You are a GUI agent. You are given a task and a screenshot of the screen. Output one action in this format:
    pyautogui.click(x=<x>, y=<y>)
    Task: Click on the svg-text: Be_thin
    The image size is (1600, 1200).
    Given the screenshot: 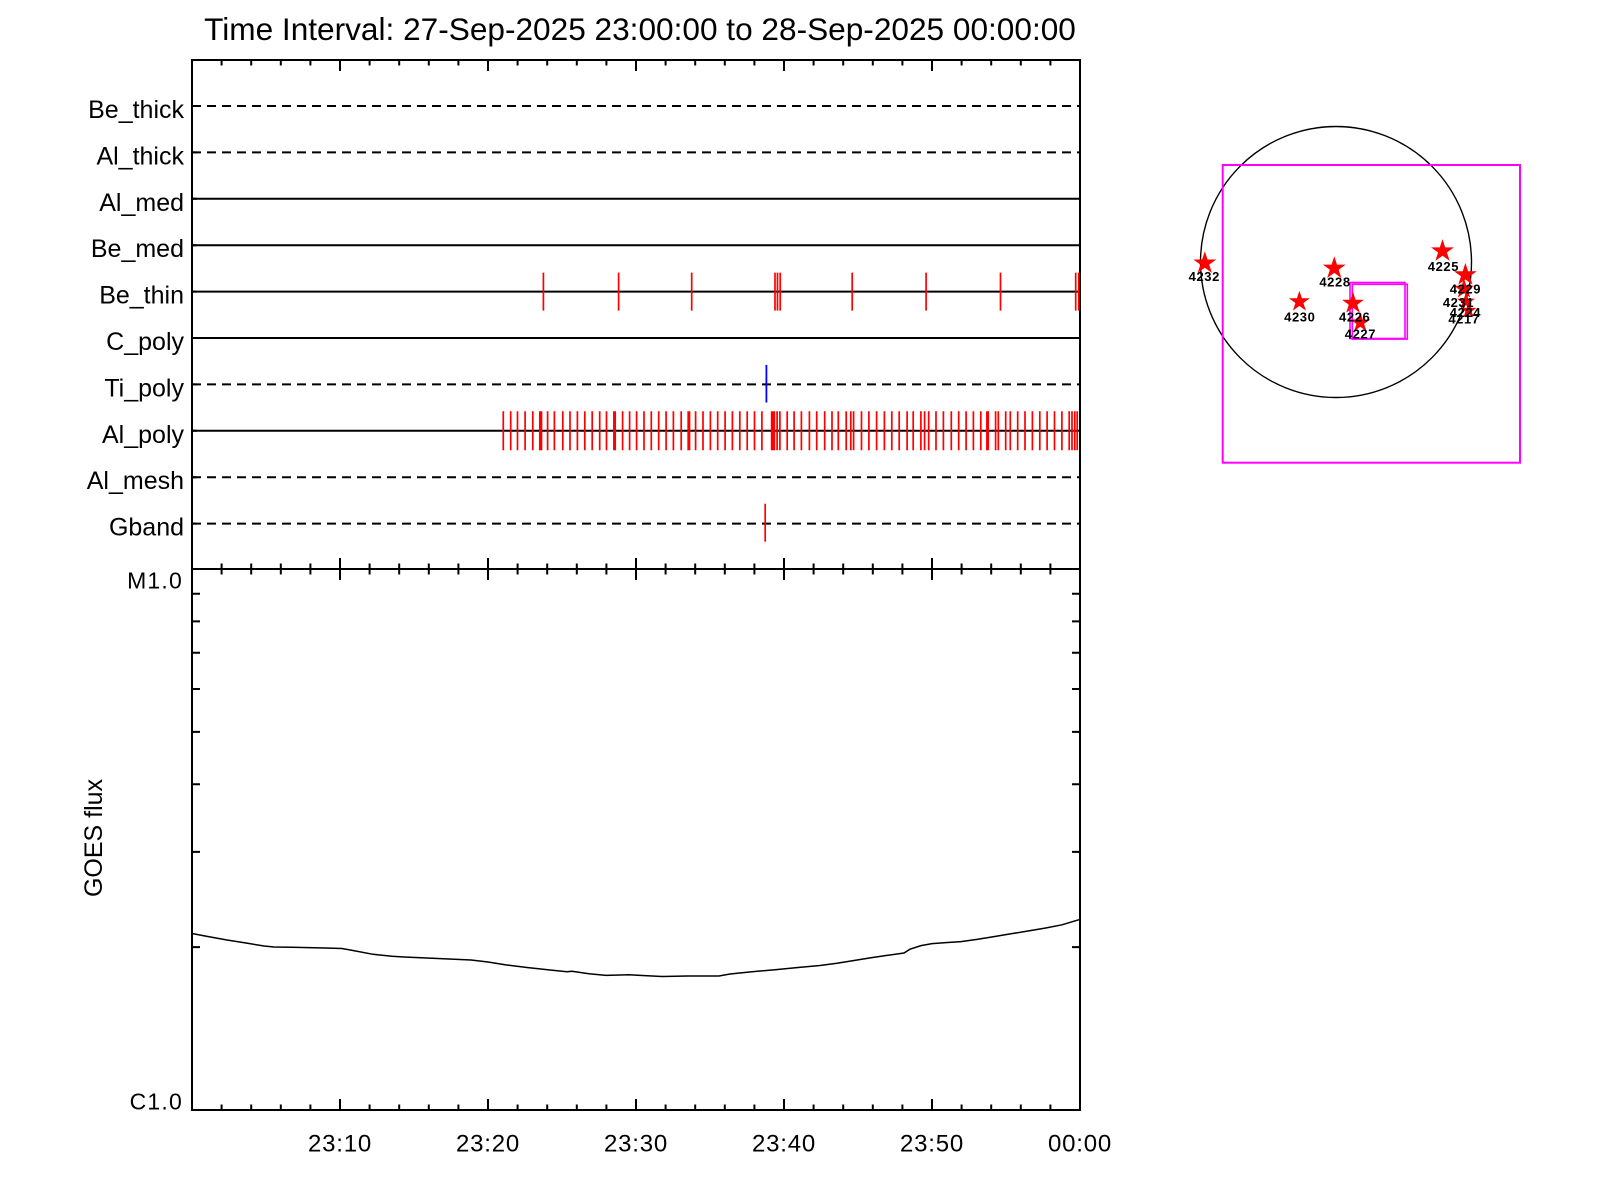 What is the action you would take?
    pyautogui.click(x=141, y=296)
    